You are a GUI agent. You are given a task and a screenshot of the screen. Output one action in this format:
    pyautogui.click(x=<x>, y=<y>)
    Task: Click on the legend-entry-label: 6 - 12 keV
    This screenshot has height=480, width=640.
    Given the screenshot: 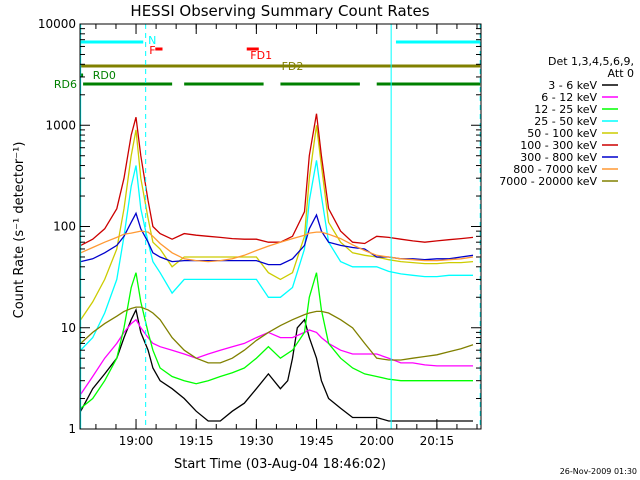 What is the action you would take?
    pyautogui.click(x=569, y=97)
    